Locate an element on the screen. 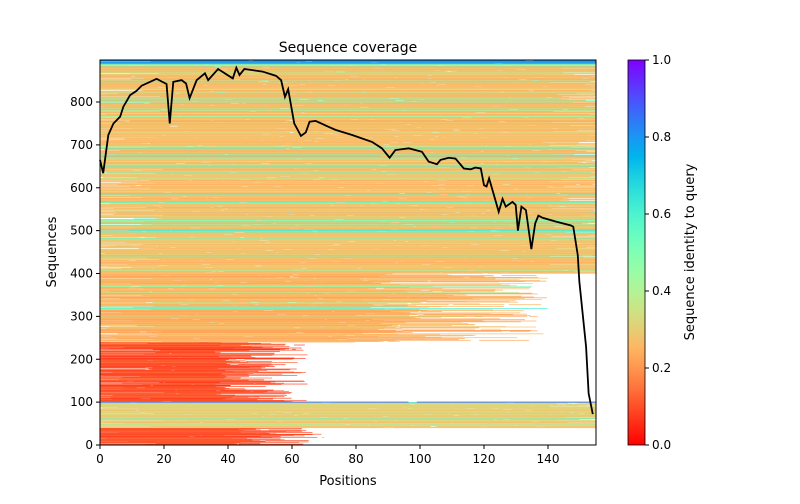 The width and height of the screenshot is (800, 504). colorbar-tick-label: 0.8 is located at coordinates (661, 137).